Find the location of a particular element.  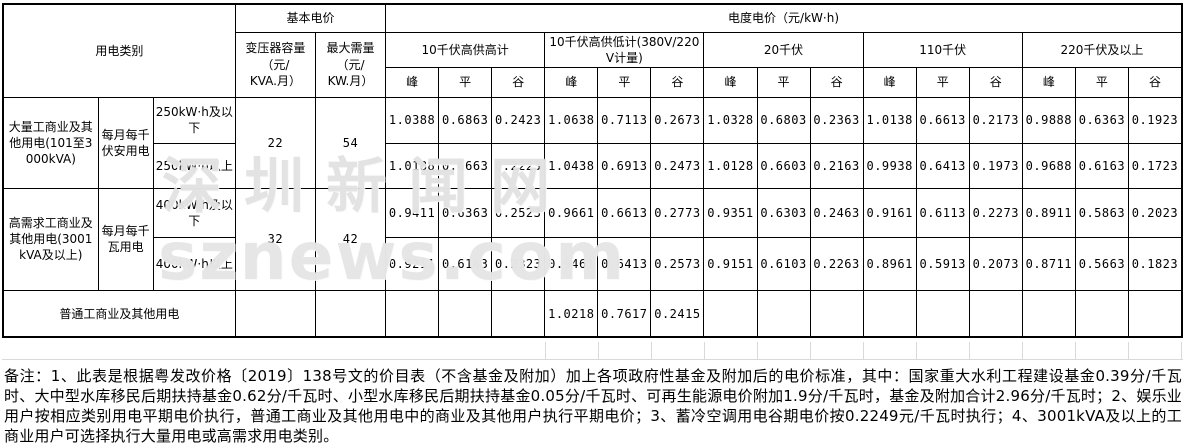

header-energy-price-group: 电度电价（元/kW·h) is located at coordinates (784, 18).